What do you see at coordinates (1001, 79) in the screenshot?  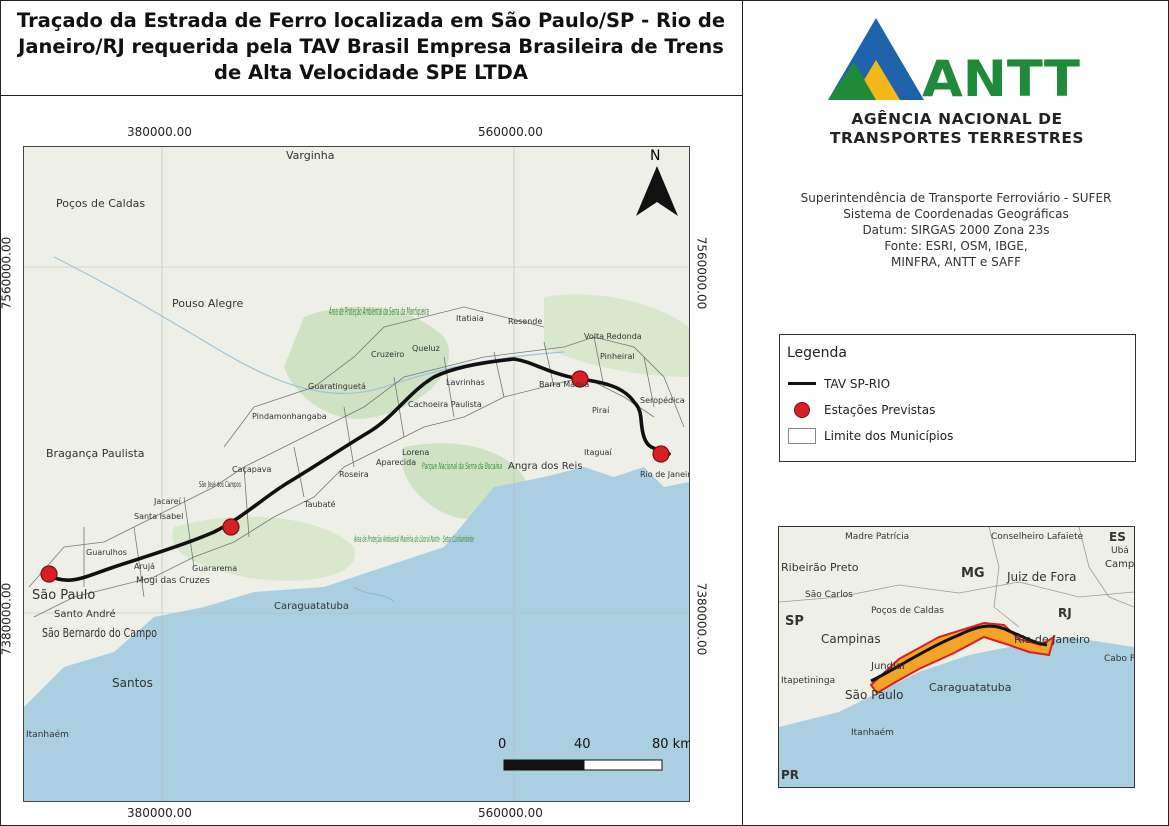 I see `logo-text: ANTT` at bounding box center [1001, 79].